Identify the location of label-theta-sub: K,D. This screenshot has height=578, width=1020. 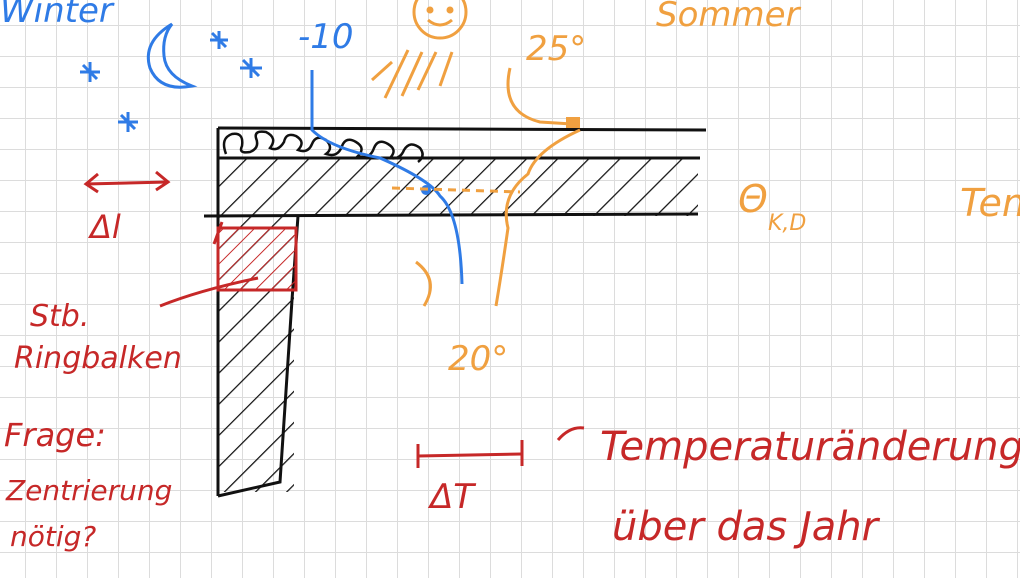
(787, 223).